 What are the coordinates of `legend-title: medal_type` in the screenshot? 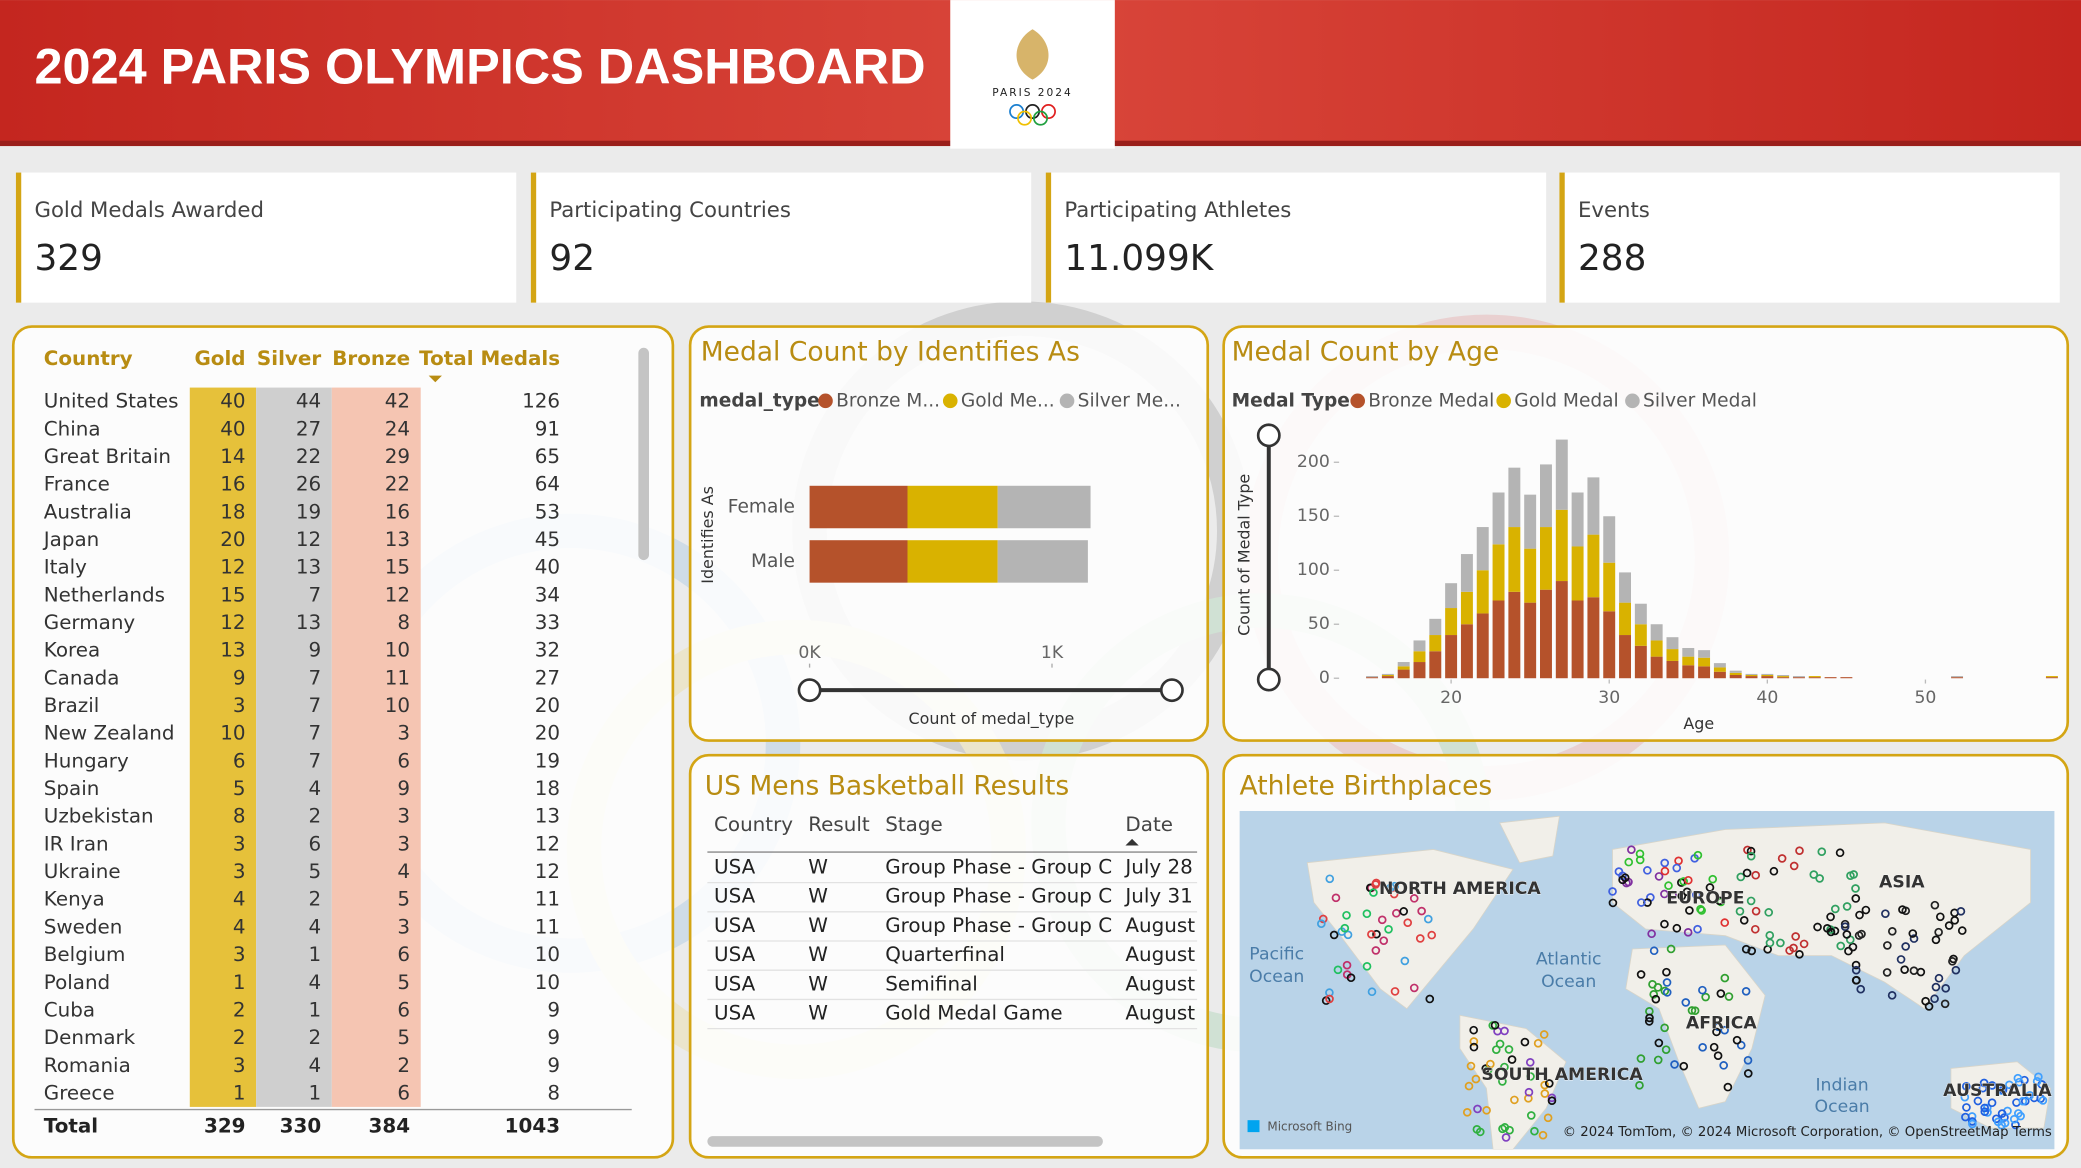 It's located at (759, 400).